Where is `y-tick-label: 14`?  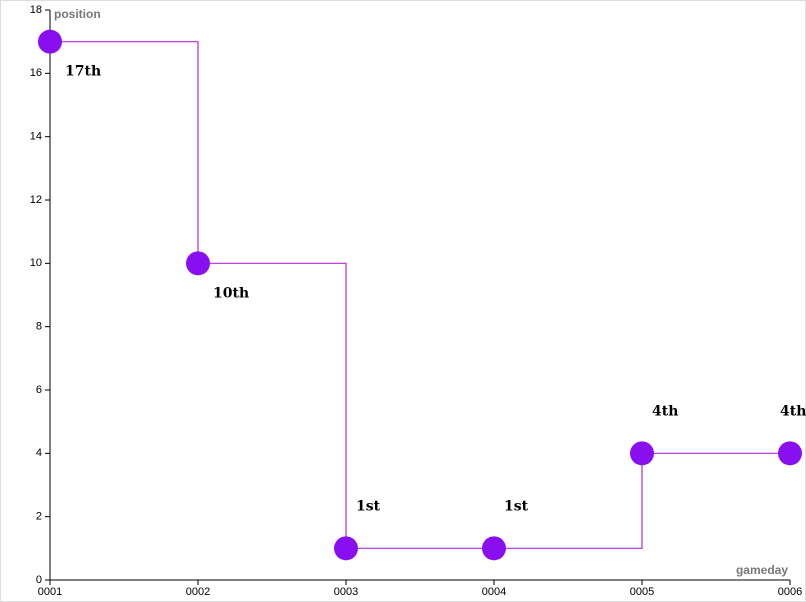 y-tick-label: 14 is located at coordinates (36, 137).